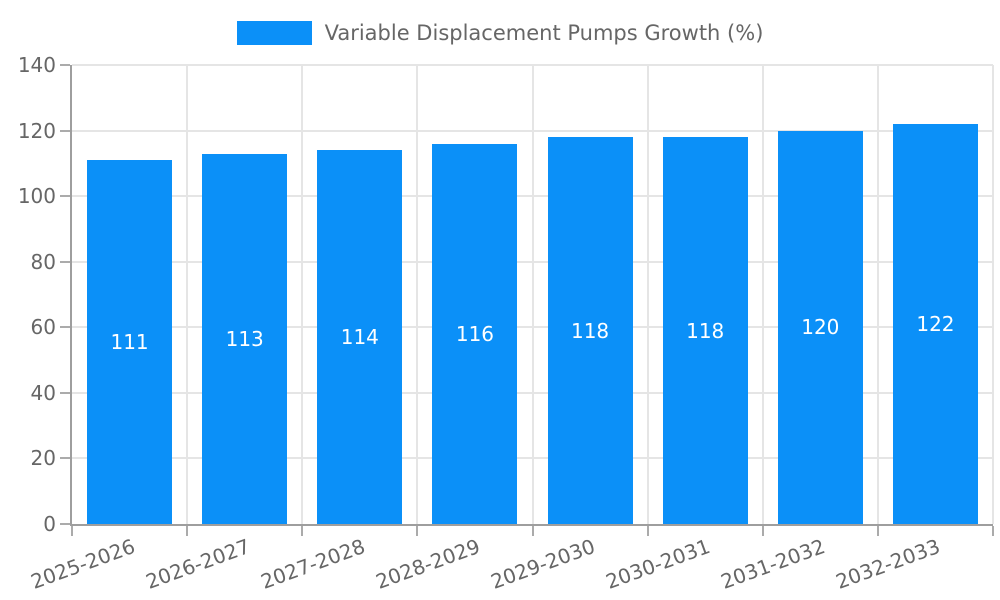 Image resolution: width=1000 pixels, height=600 pixels. Describe the element at coordinates (49, 524) in the screenshot. I see `y-axis-label: 0` at that location.